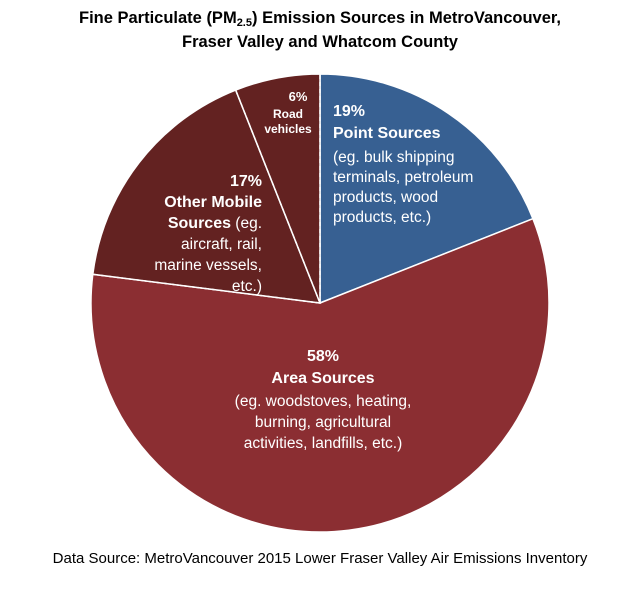 The width and height of the screenshot is (640, 598). What do you see at coordinates (385, 197) in the screenshot?
I see `label-point-sources-desc-2: products, wood` at bounding box center [385, 197].